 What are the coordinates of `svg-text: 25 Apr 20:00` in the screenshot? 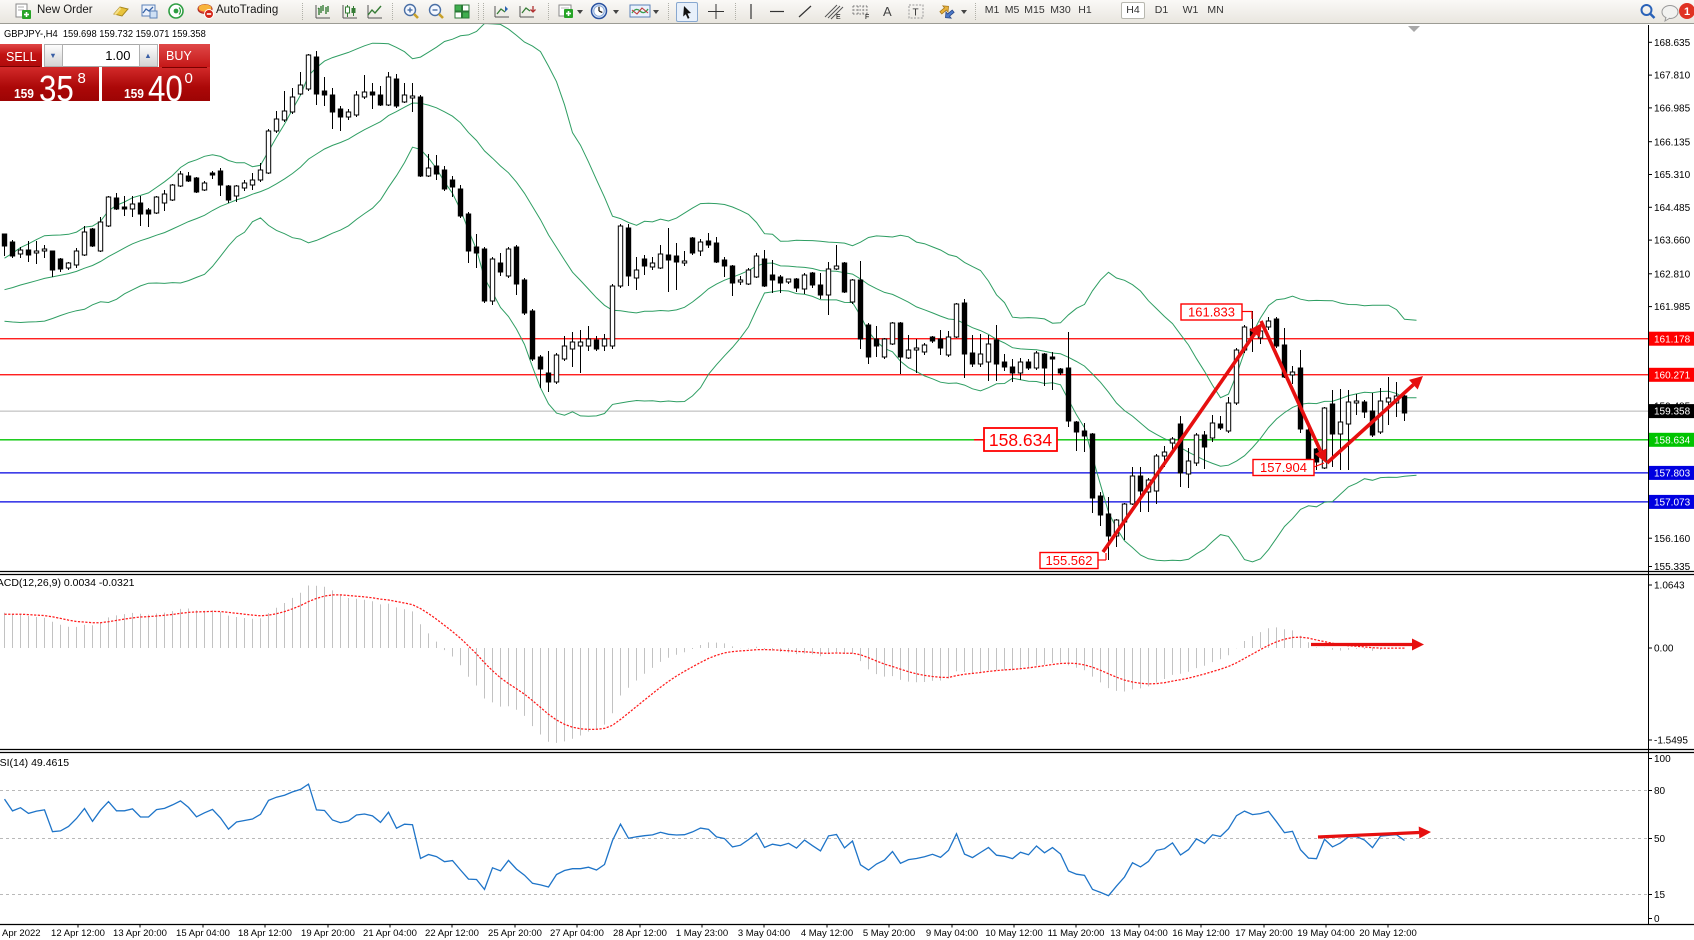 It's located at (515, 933).